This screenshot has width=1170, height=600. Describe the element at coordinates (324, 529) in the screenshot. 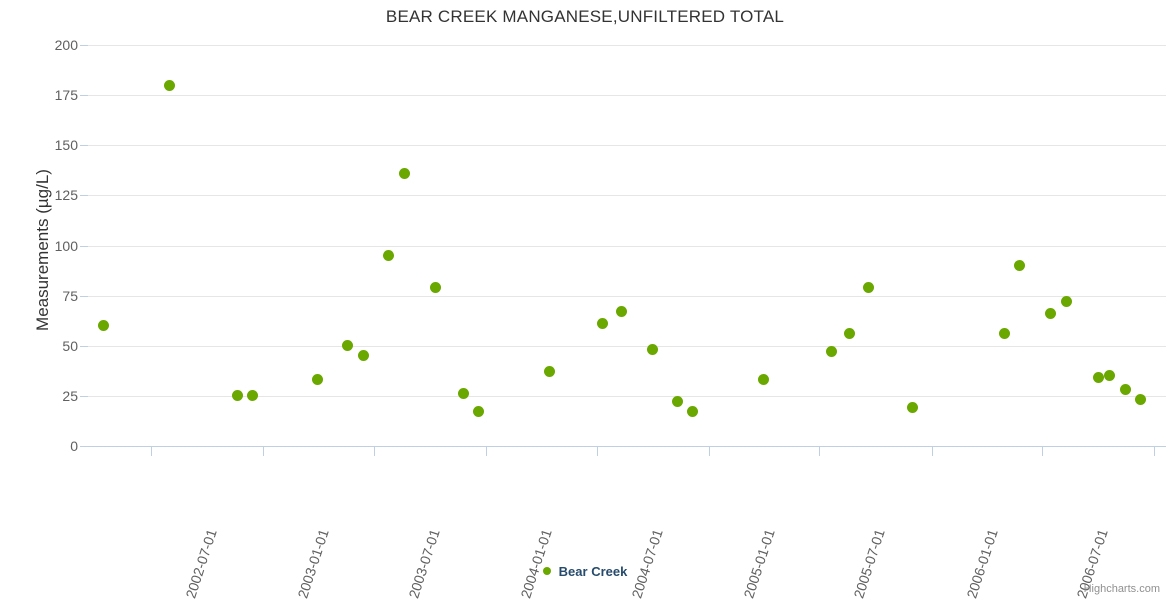

I see `x-tick-label: 2003-01-01` at that location.